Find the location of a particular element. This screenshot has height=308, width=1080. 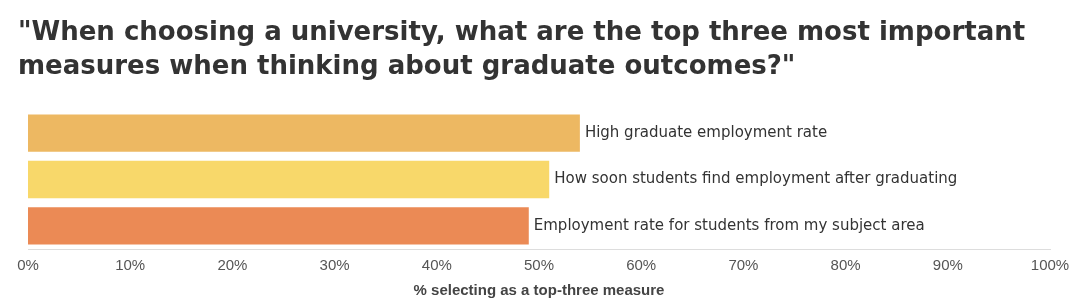

x-axis-title: % selecting as a top-three measure is located at coordinates (539, 290).